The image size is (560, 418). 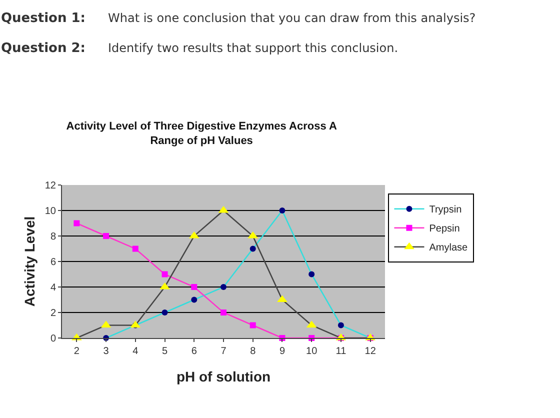 What do you see at coordinates (341, 351) in the screenshot?
I see `x-tick-label: 11` at bounding box center [341, 351].